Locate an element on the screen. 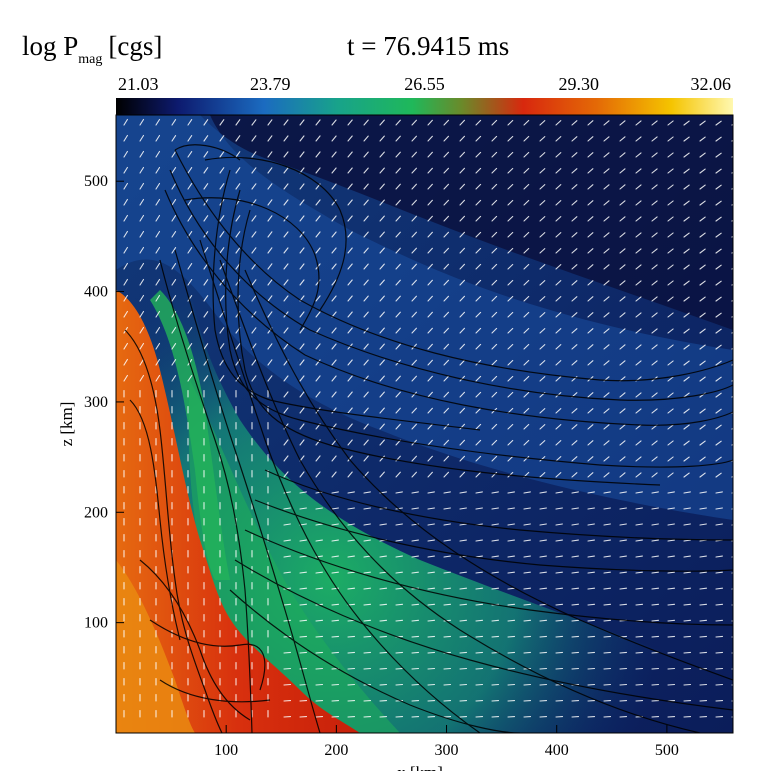 The image size is (771, 771). chart-title: log Pmag [cgs] is located at coordinates (92, 49).